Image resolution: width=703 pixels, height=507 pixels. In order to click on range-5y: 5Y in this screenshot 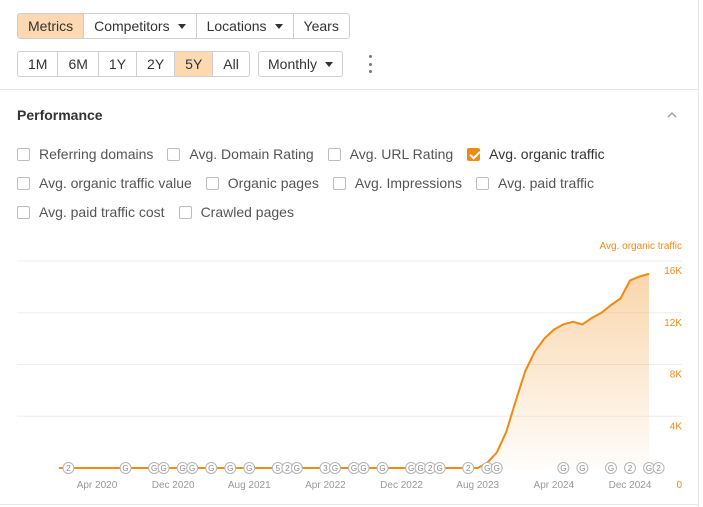, I will do `click(194, 64)`.